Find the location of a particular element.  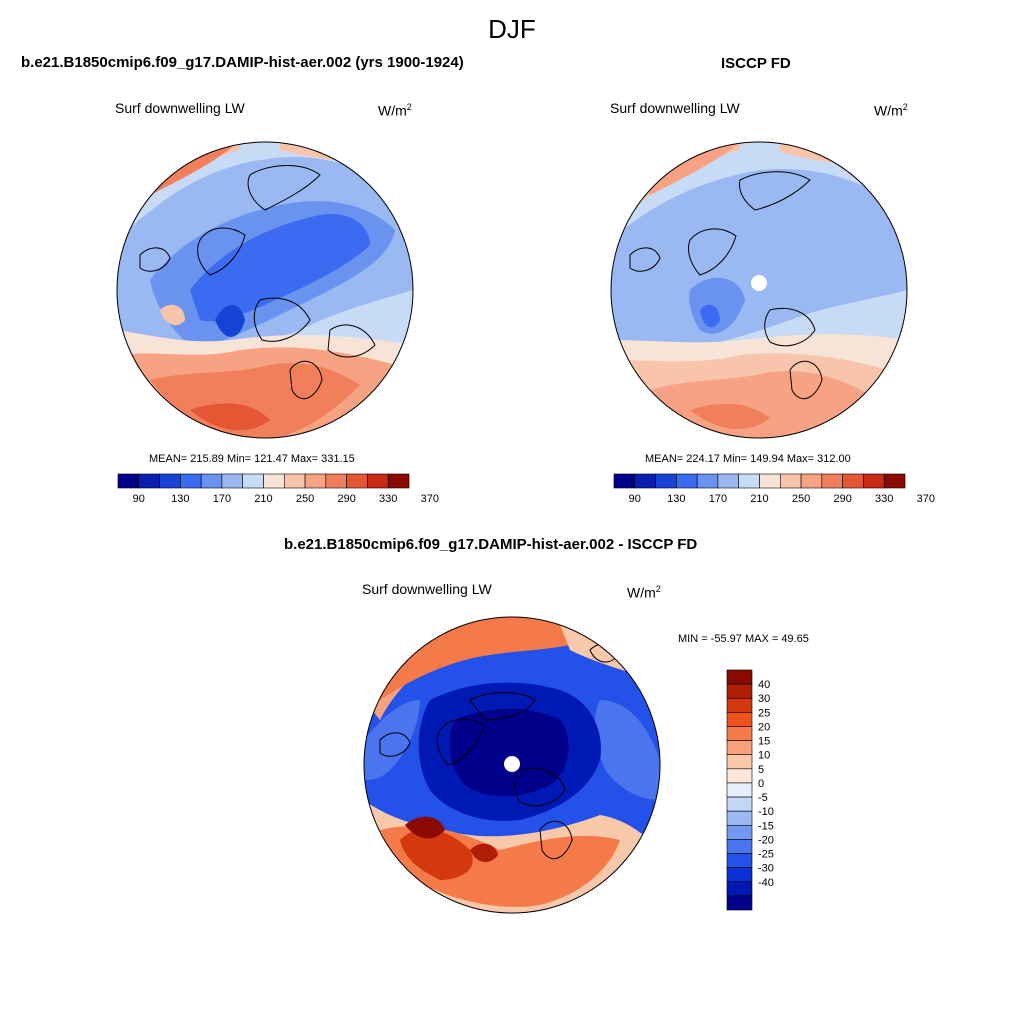

obs-colorbar-tick-label: 130 is located at coordinates (676, 499).